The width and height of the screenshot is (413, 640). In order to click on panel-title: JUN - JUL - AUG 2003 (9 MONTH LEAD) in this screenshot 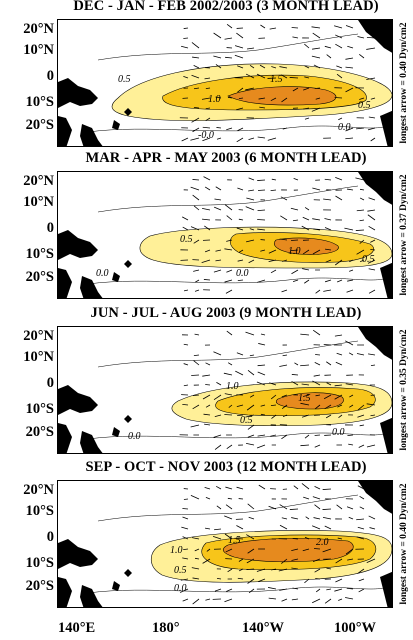, I will do `click(226, 313)`.